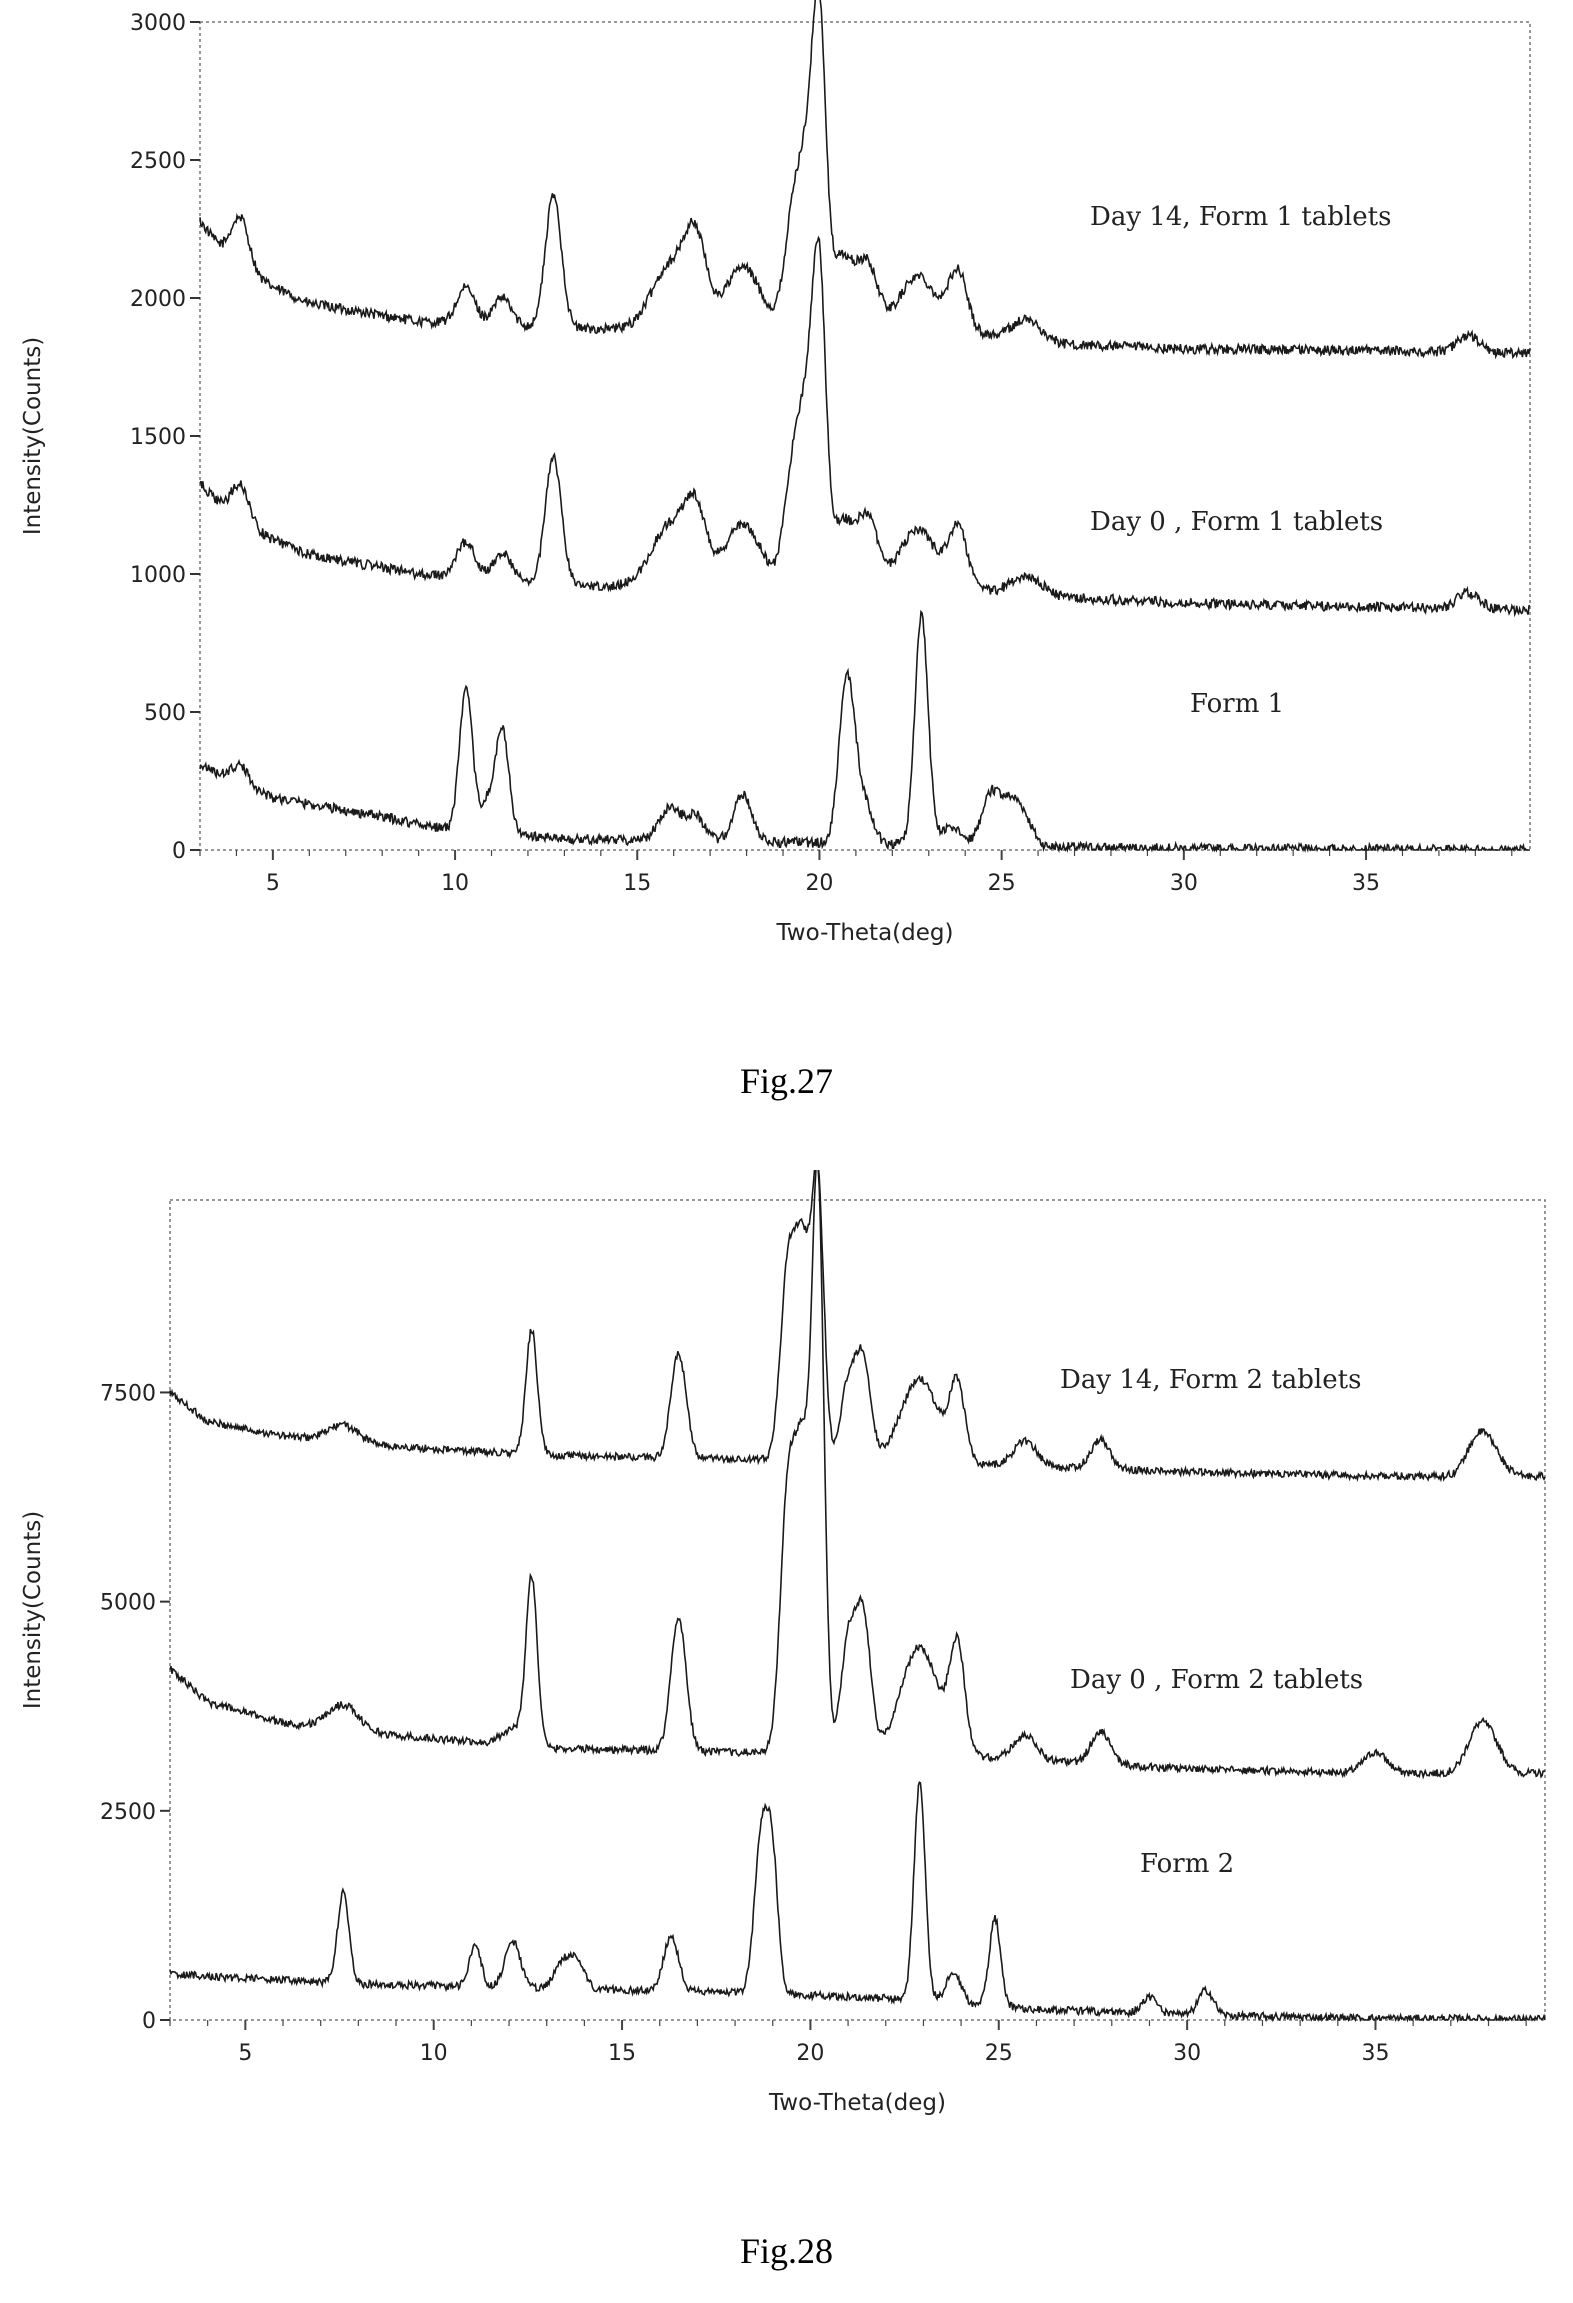 The width and height of the screenshot is (1573, 2303). What do you see at coordinates (158, 299) in the screenshot?
I see `y-tick-label: 2000` at bounding box center [158, 299].